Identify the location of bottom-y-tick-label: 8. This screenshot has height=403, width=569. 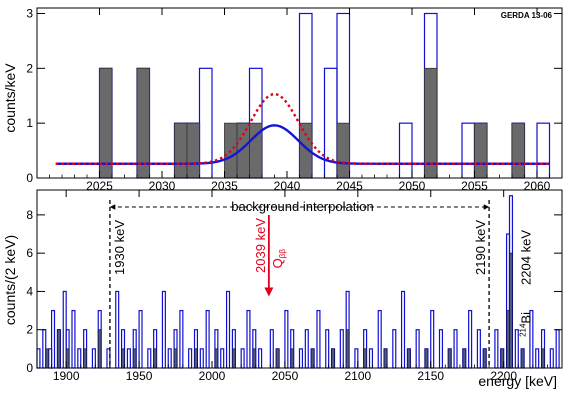
(29, 215).